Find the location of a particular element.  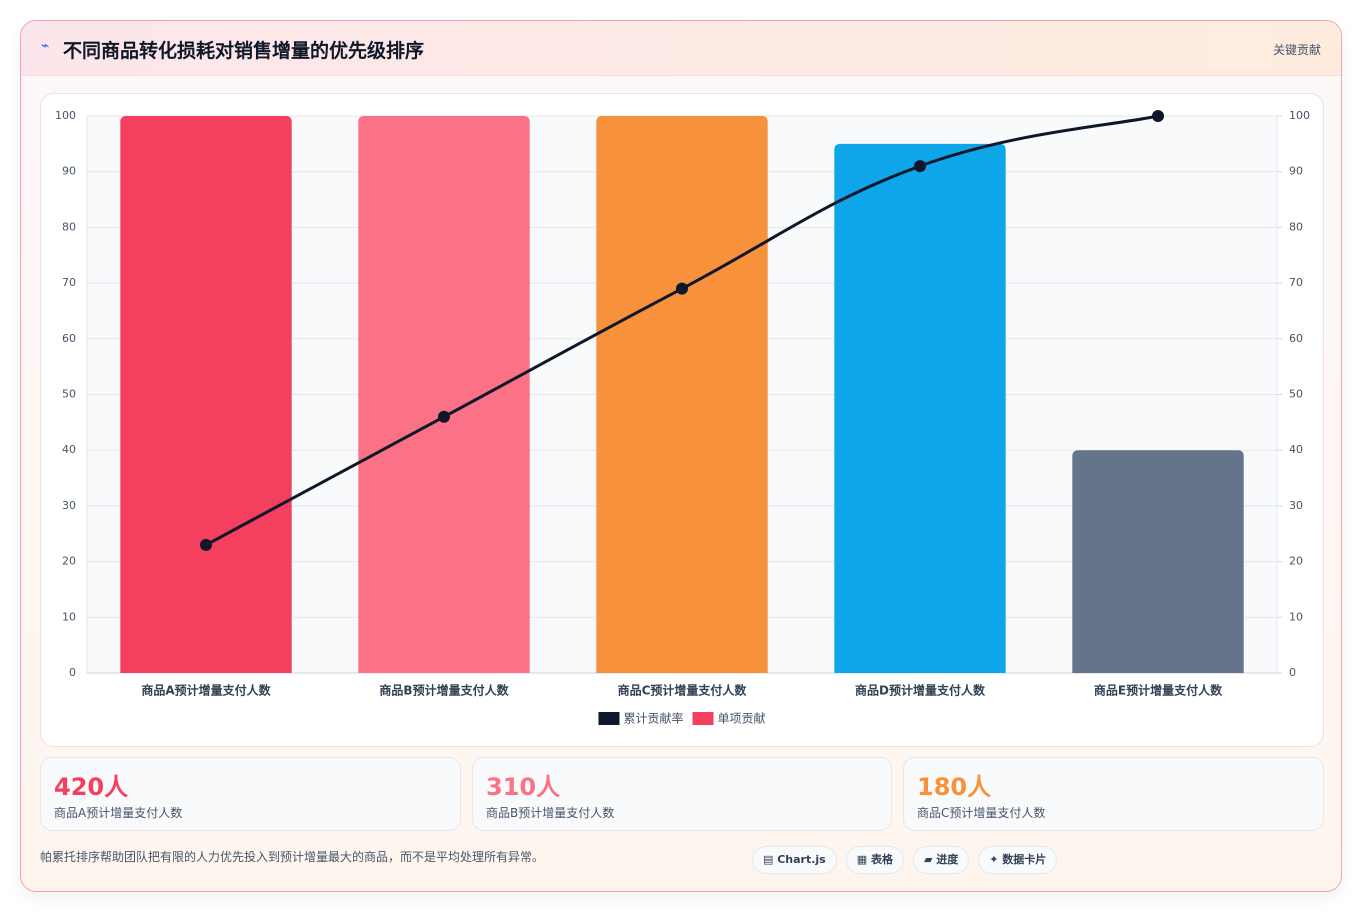

kpi-card: 180人 商品C预计增量支付人数 is located at coordinates (1113, 794).